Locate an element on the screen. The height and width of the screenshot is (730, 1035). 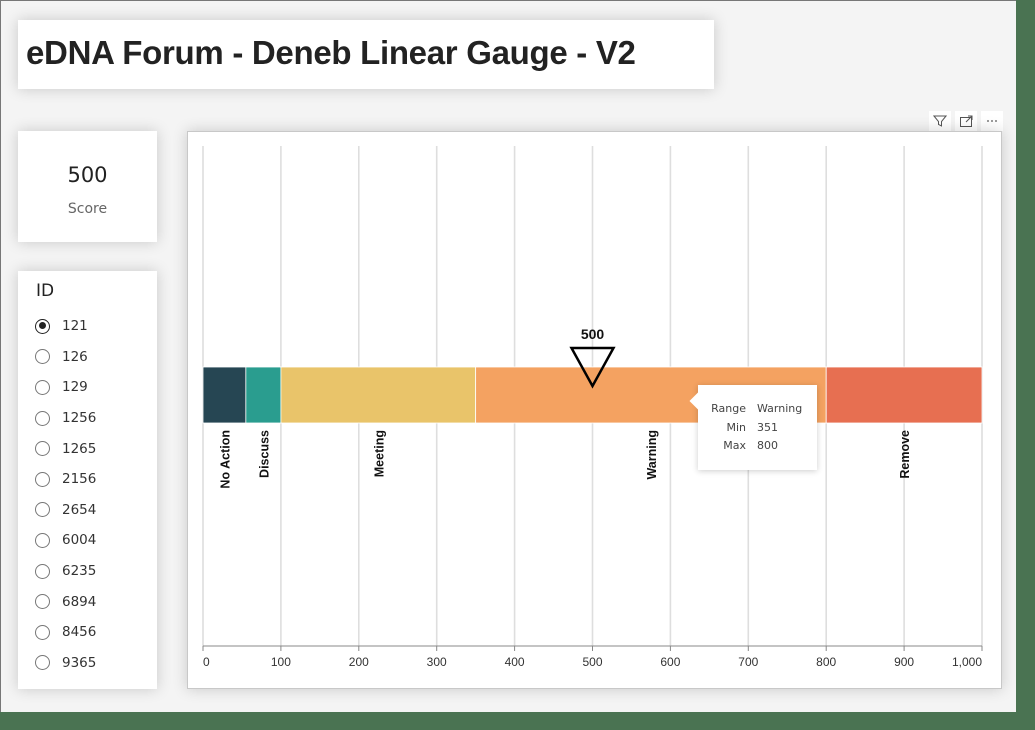
range-label: No Action is located at coordinates (225, 459).